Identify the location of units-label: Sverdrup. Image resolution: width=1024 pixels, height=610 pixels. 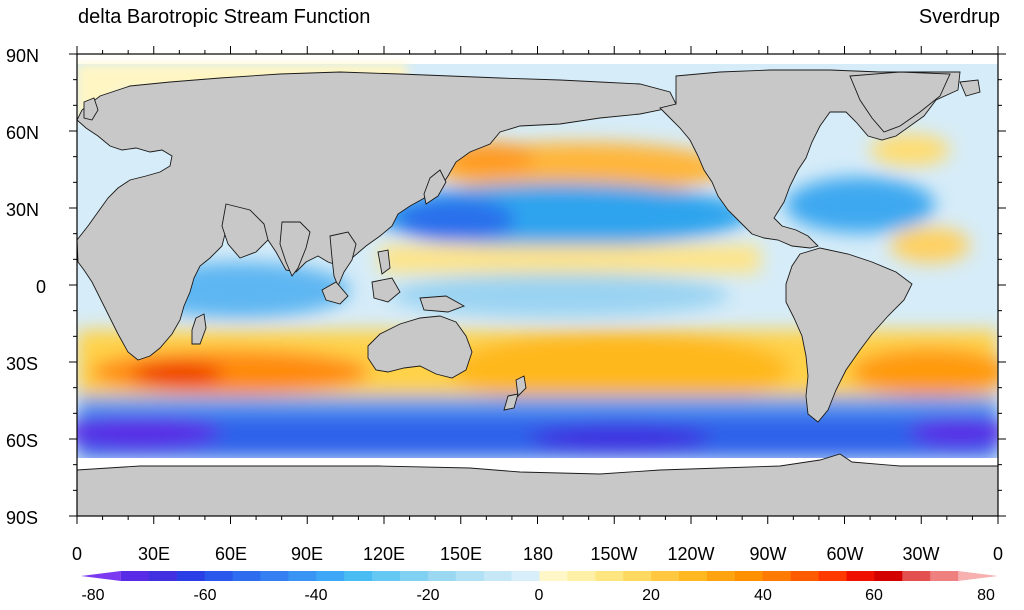
(959, 17).